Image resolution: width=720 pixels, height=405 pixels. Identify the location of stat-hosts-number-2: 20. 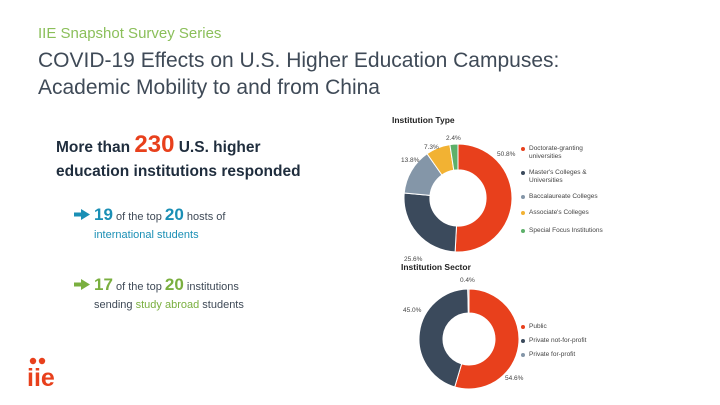
(174, 214).